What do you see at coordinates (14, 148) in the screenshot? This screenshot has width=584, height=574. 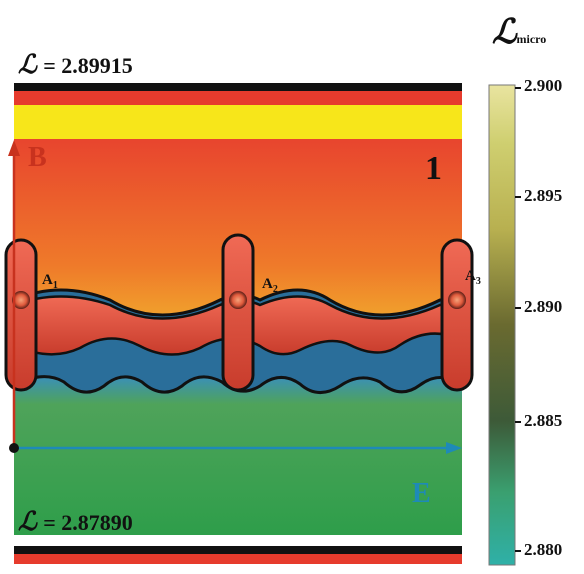 I see `b-axis-arrow` at bounding box center [14, 148].